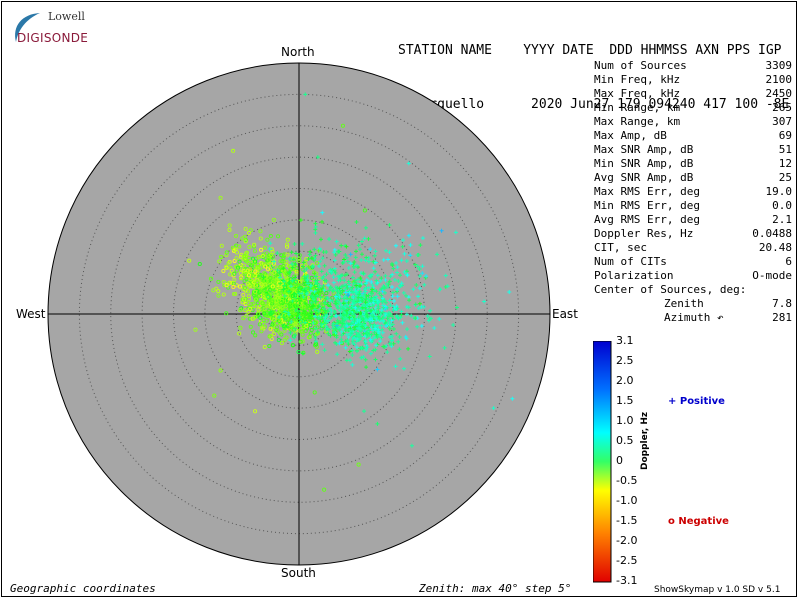 The height and width of the screenshot is (600, 800). Describe the element at coordinates (645, 440) in the screenshot. I see `colorbar-title: Doppler, Hz` at that location.